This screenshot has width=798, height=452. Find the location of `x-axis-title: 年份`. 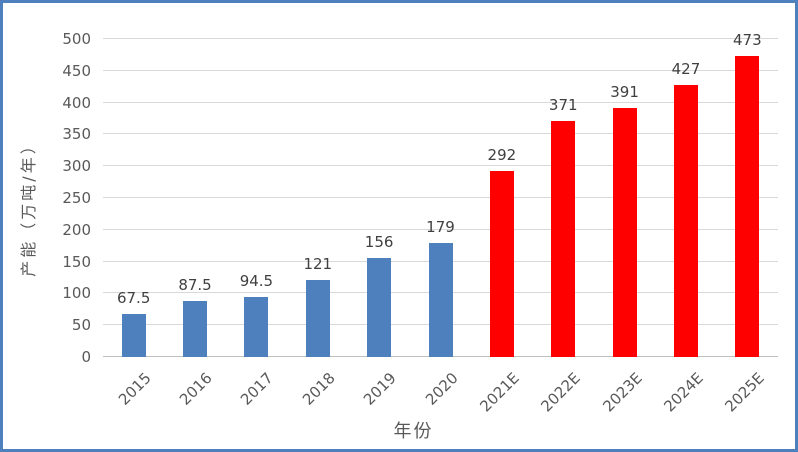

x-axis-title: 年份 is located at coordinates (413, 431).